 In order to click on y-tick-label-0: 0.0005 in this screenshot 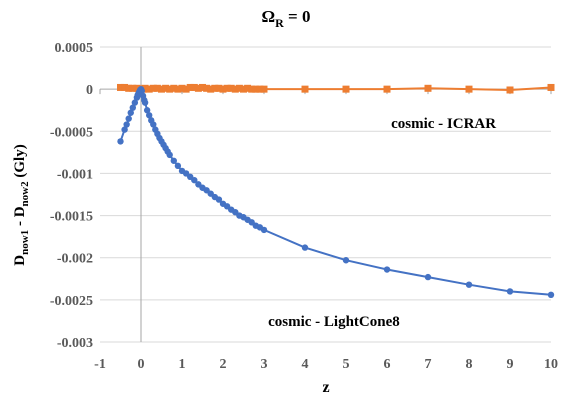, I will do `click(74, 48)`.